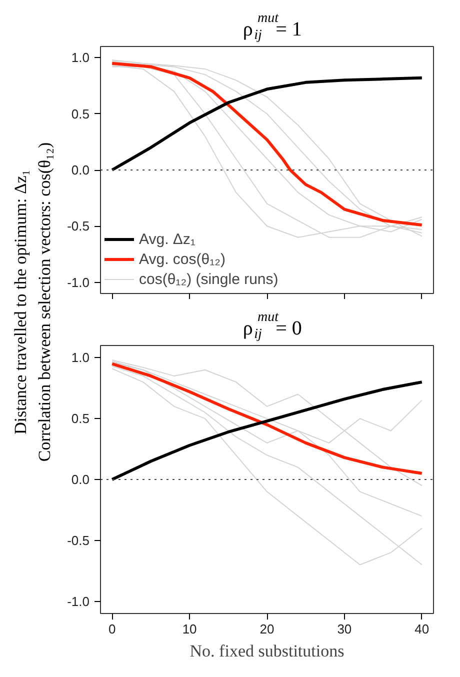 The image size is (460, 677). What do you see at coordinates (32, 302) in the screenshot?
I see `y-axis-title: Distance travelled to the optimum: Δz₁ Correlation between selection vectors: cos(θ₁₂)` at bounding box center [32, 302].